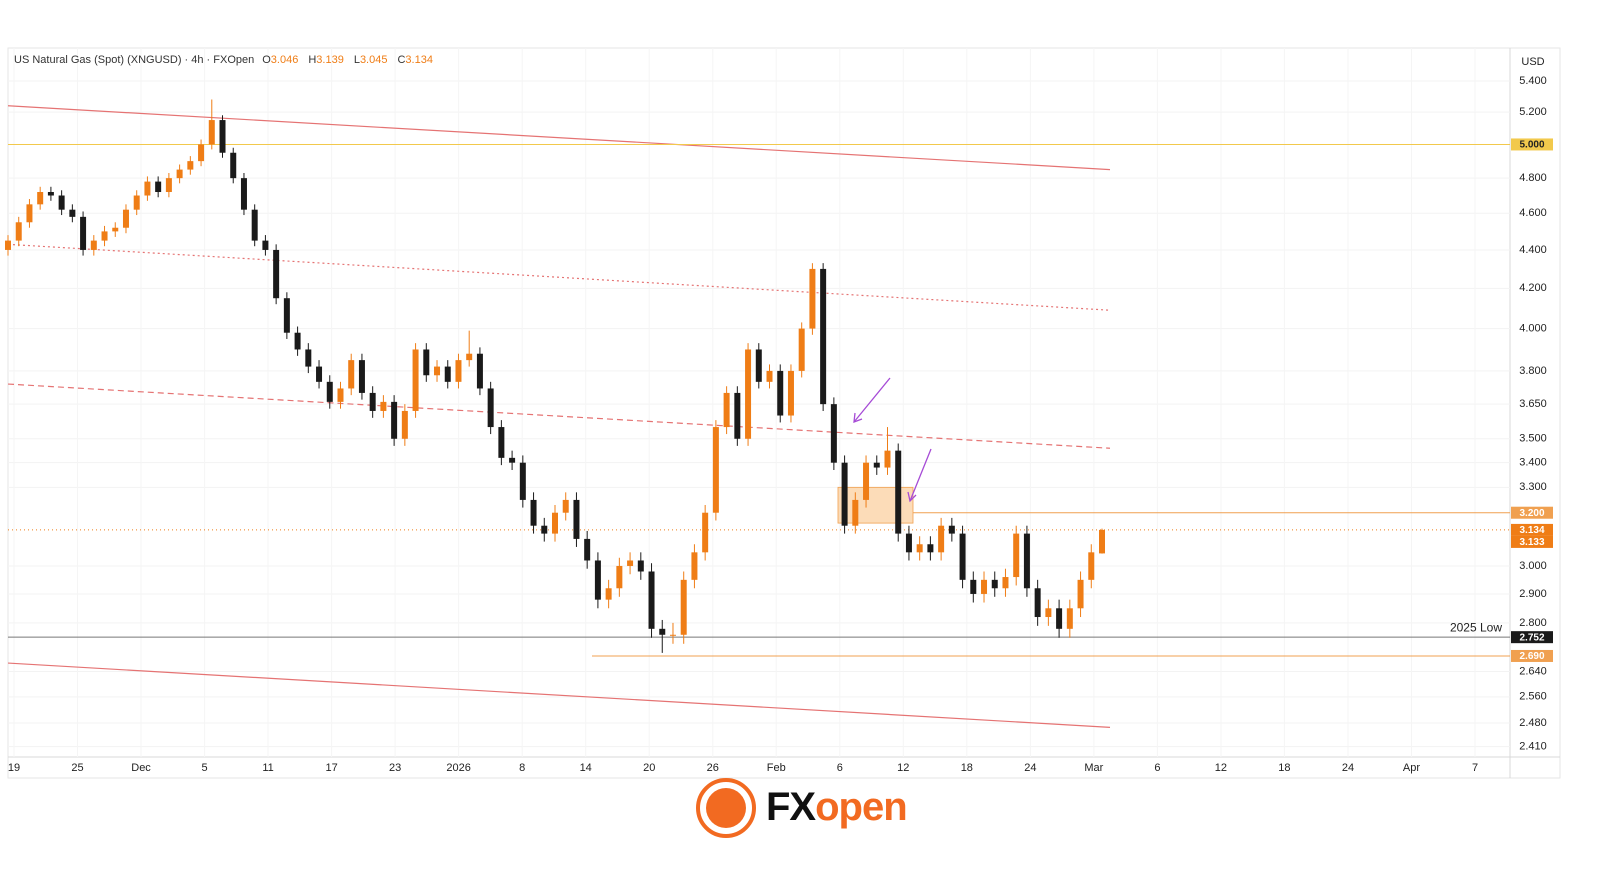 The image size is (1600, 884). I want to click on y-tick-label: 2.410, so click(1533, 747).